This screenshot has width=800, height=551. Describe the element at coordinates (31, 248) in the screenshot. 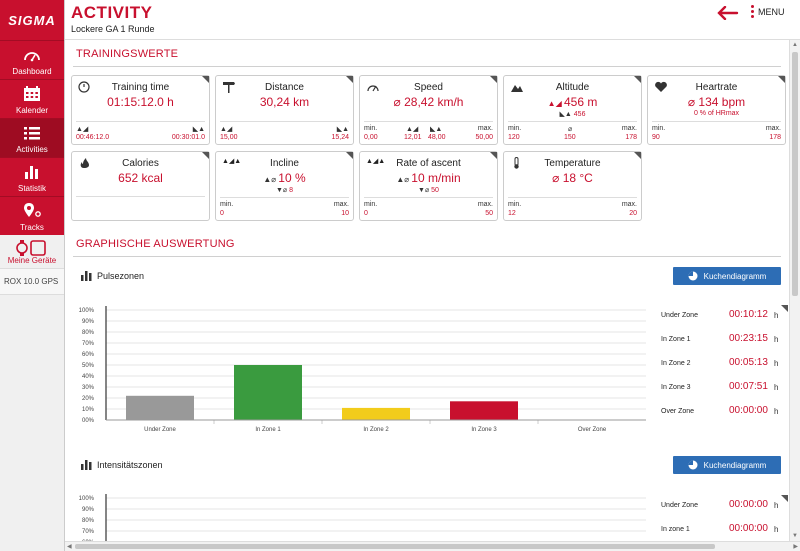

I see `devices-icon` at that location.